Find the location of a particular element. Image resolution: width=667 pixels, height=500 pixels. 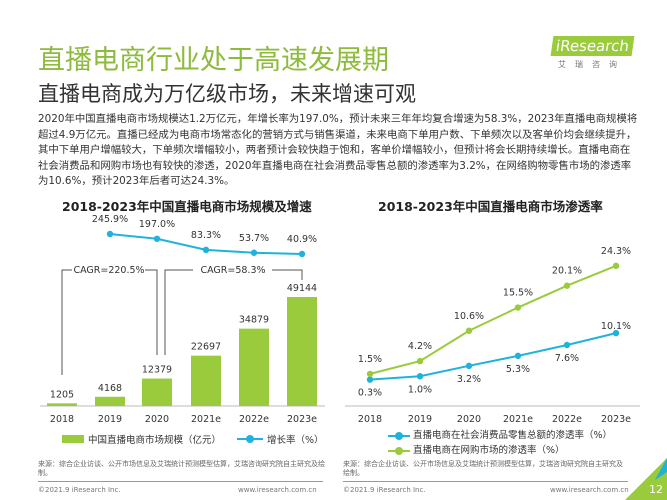

bar-label: 12379 is located at coordinates (157, 370).